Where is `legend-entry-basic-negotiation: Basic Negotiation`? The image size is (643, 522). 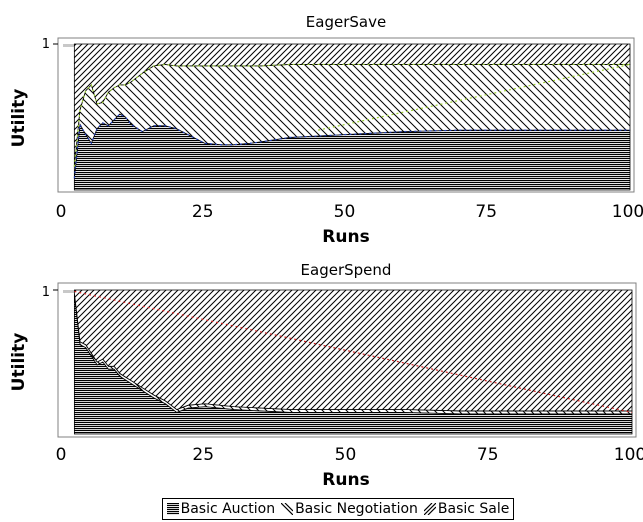 legend-entry-basic-negotiation: Basic Negotiation is located at coordinates (349, 509).